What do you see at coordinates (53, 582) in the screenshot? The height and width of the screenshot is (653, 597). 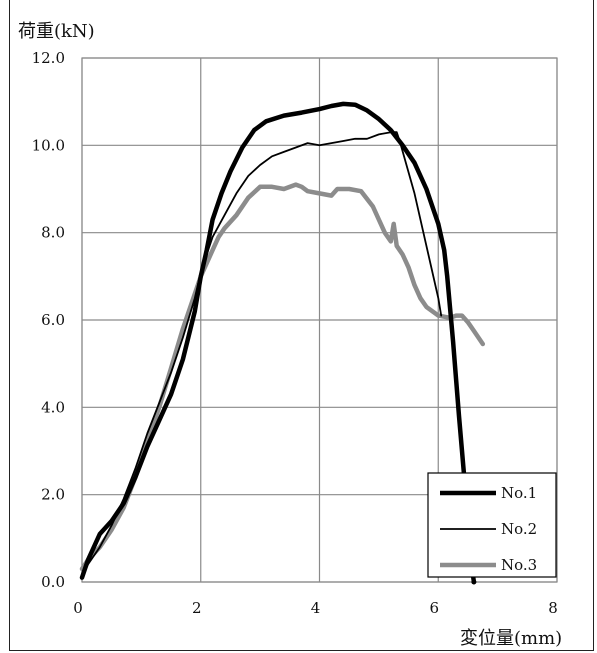 I see `y-tick-label: 0.0` at bounding box center [53, 582].